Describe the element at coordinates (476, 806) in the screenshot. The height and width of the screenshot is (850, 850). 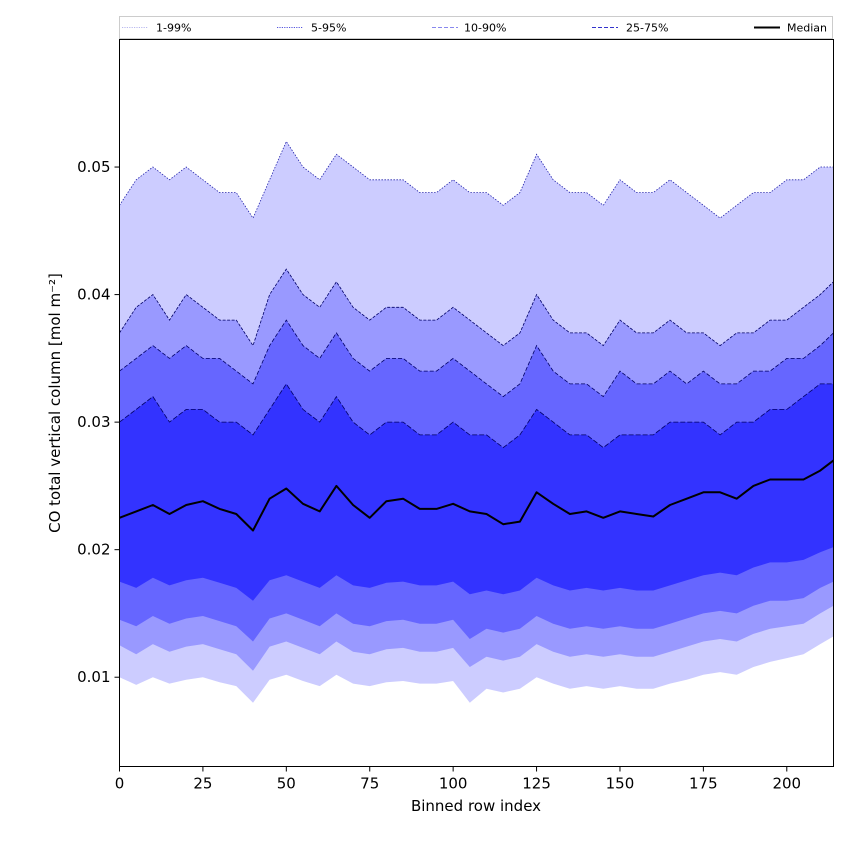
I see `x-axis-label: Binned row index` at that location.